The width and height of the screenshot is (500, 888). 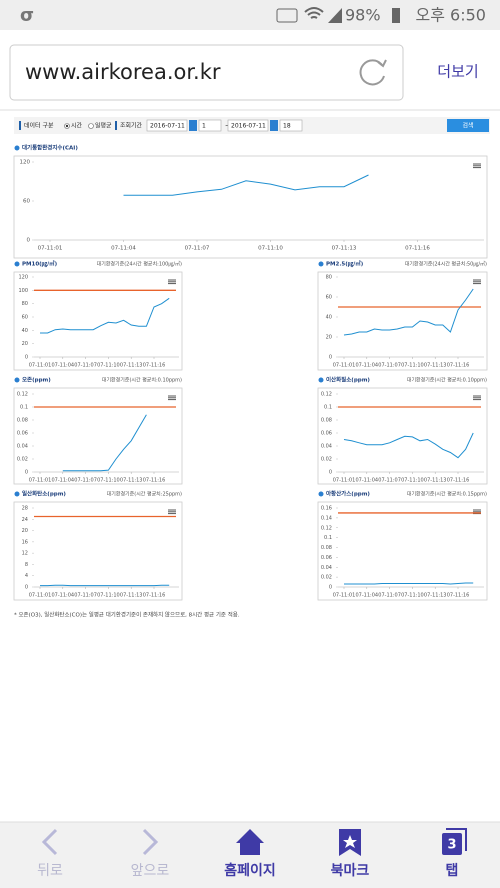 I want to click on y-tick-label: 8, so click(x=26, y=565).